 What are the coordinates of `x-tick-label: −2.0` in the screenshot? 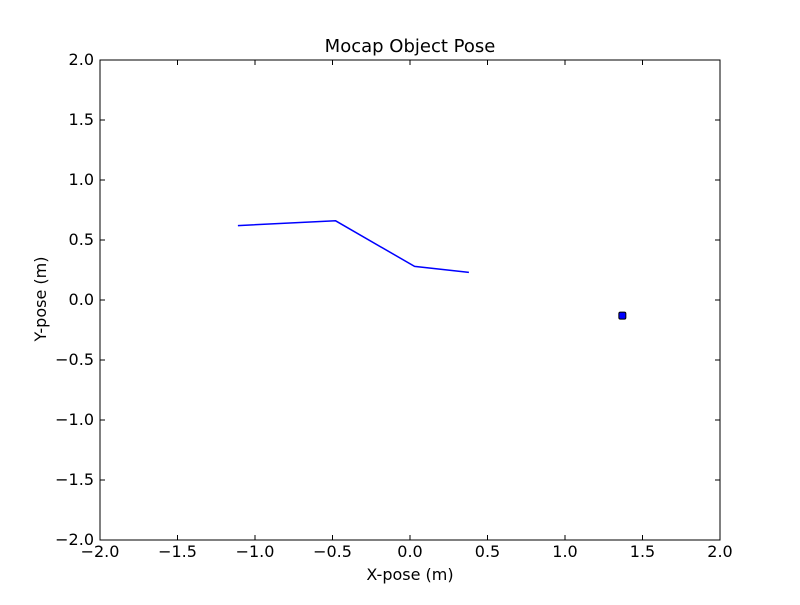 It's located at (100, 551).